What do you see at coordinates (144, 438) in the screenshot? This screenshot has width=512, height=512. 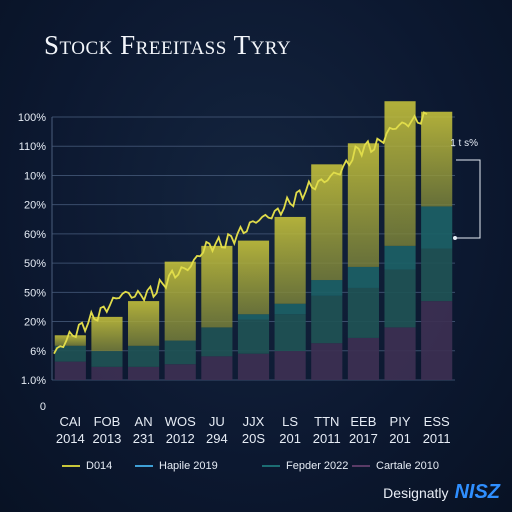 I see `x-tick-sublabel: 231` at bounding box center [144, 438].